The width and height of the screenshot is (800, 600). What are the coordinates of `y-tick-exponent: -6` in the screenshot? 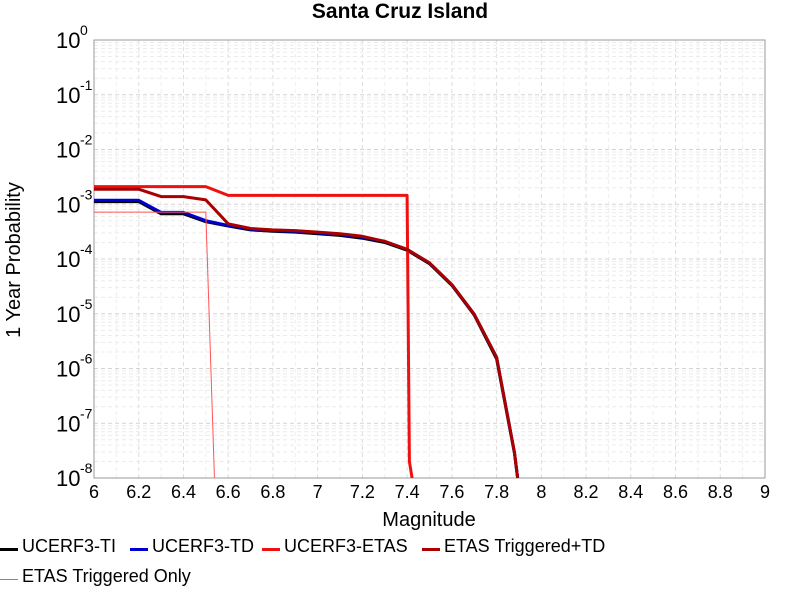 It's located at (86, 359).